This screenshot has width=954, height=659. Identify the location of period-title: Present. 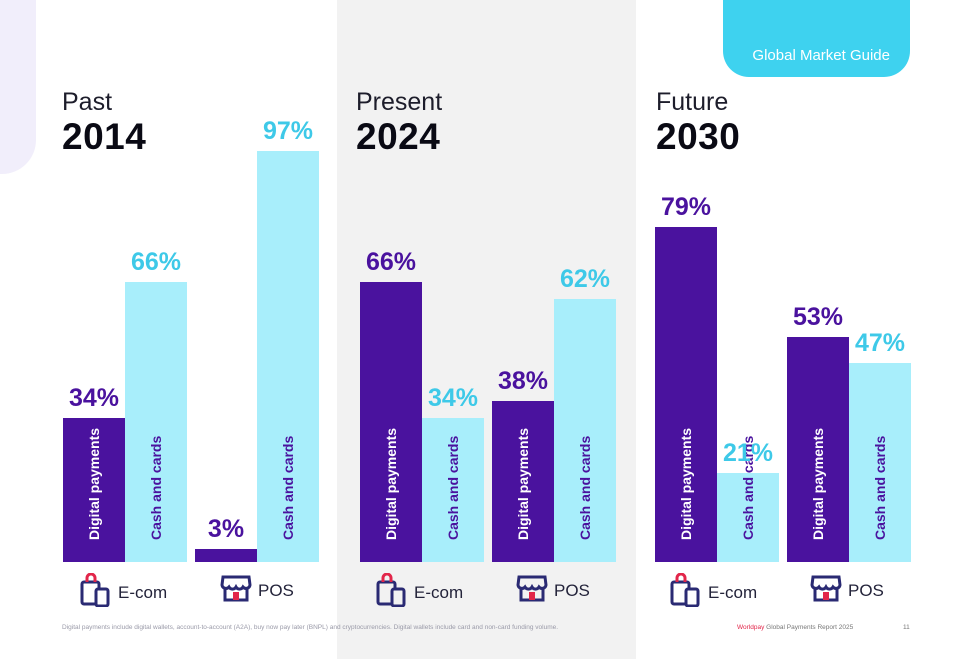
(399, 102).